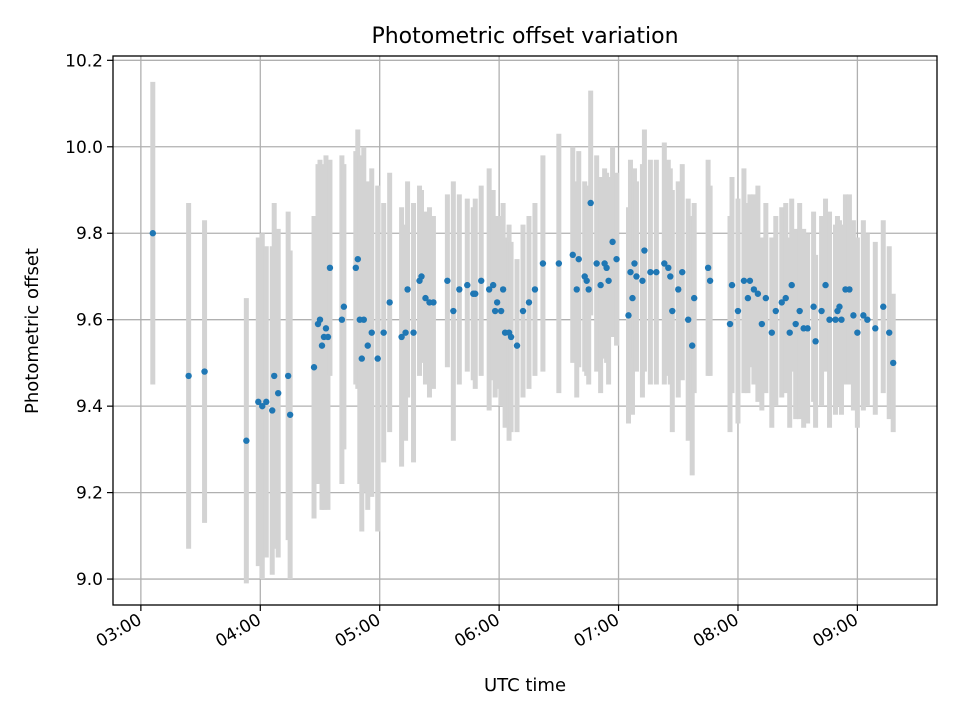  I want to click on y-tick-label: 9.6, so click(89, 321).